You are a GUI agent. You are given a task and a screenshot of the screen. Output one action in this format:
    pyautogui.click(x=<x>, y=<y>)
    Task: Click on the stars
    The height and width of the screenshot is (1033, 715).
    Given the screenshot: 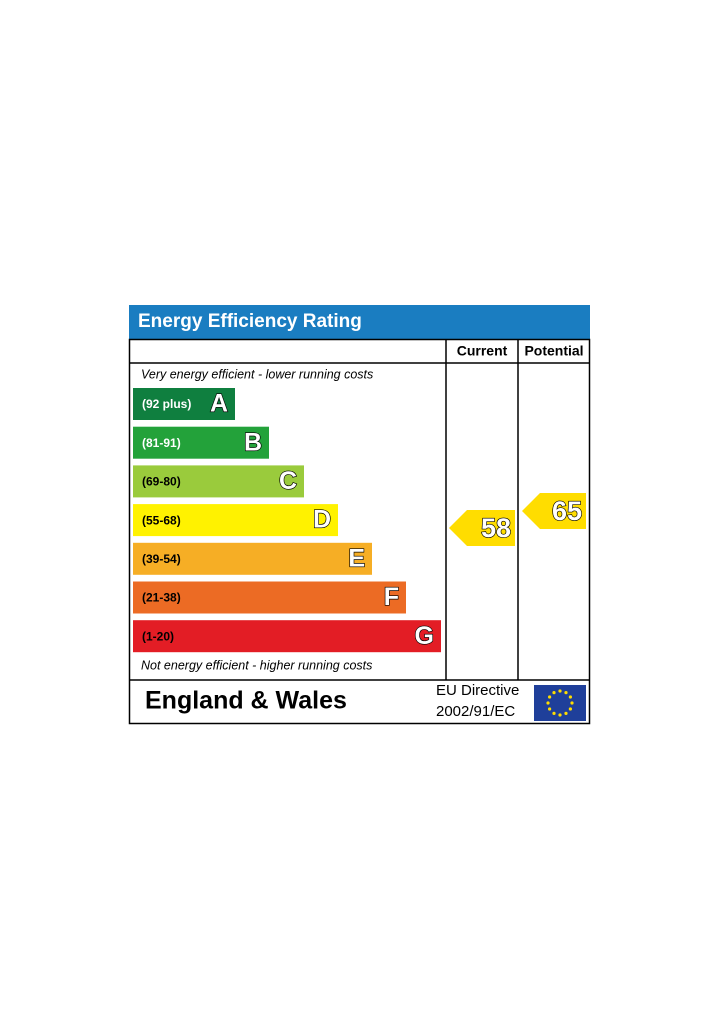 What is the action you would take?
    pyautogui.click(x=560, y=703)
    